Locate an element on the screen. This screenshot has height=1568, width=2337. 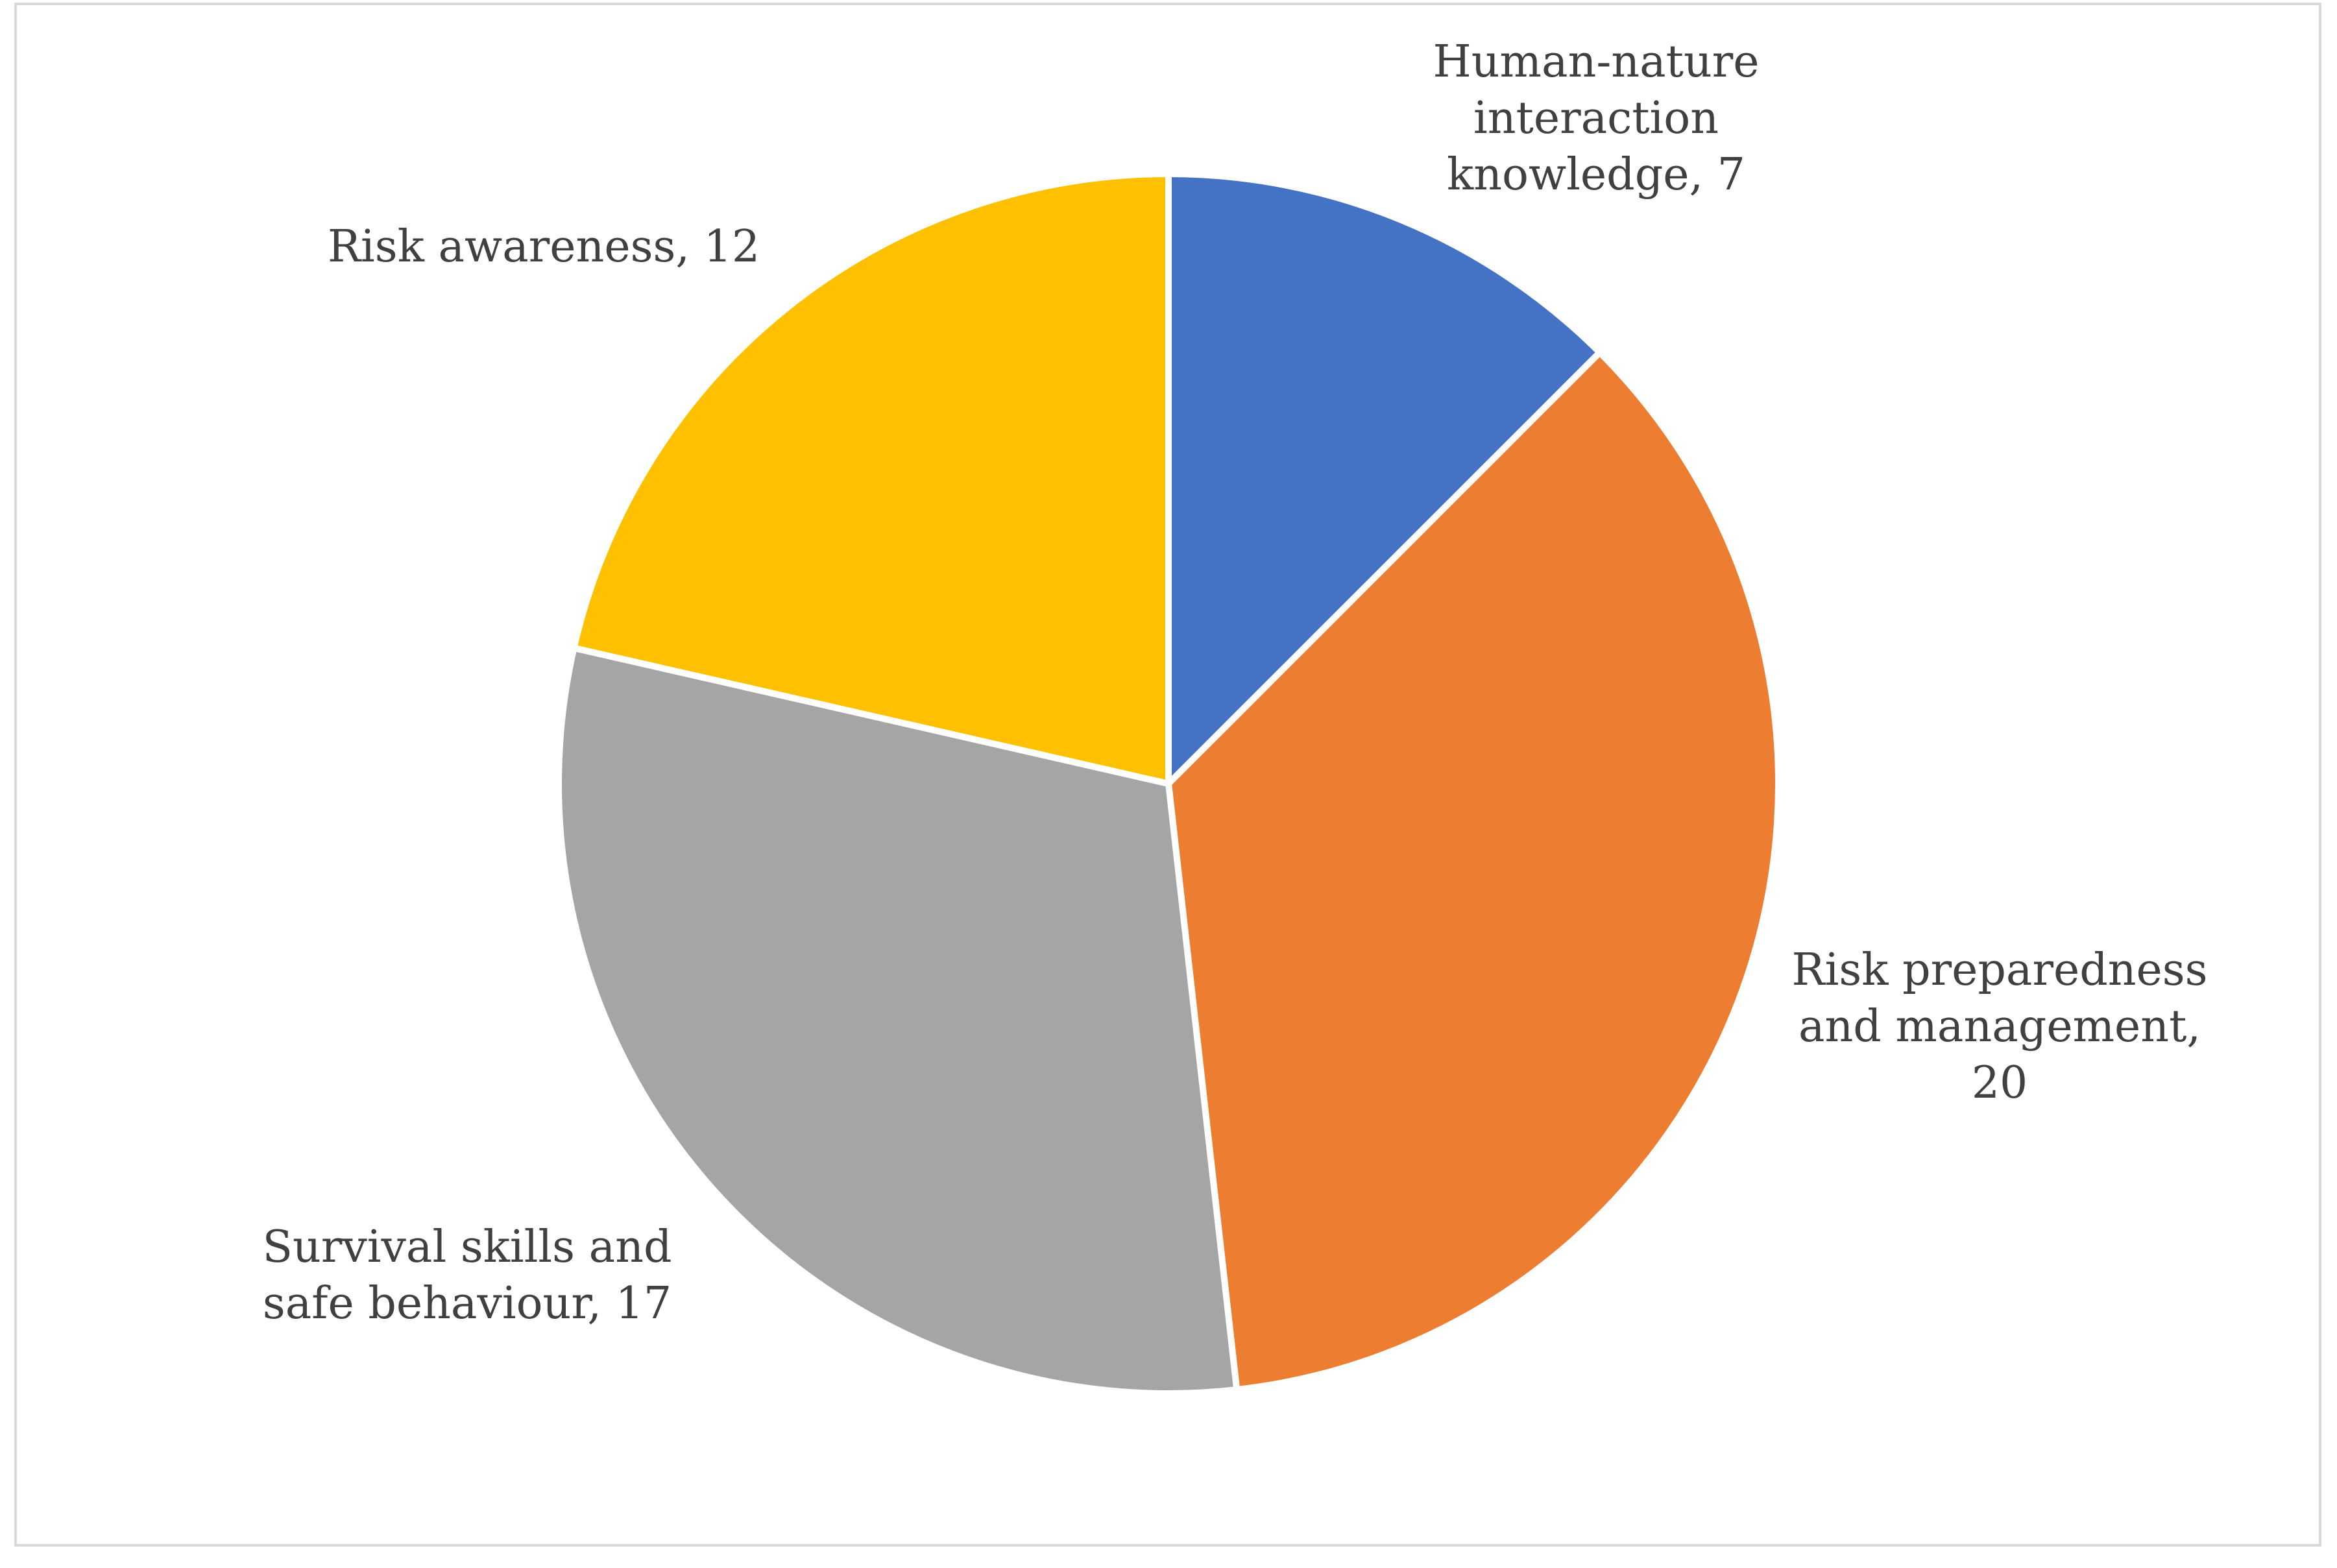
data-label-line: and management, is located at coordinates (1999, 1026).